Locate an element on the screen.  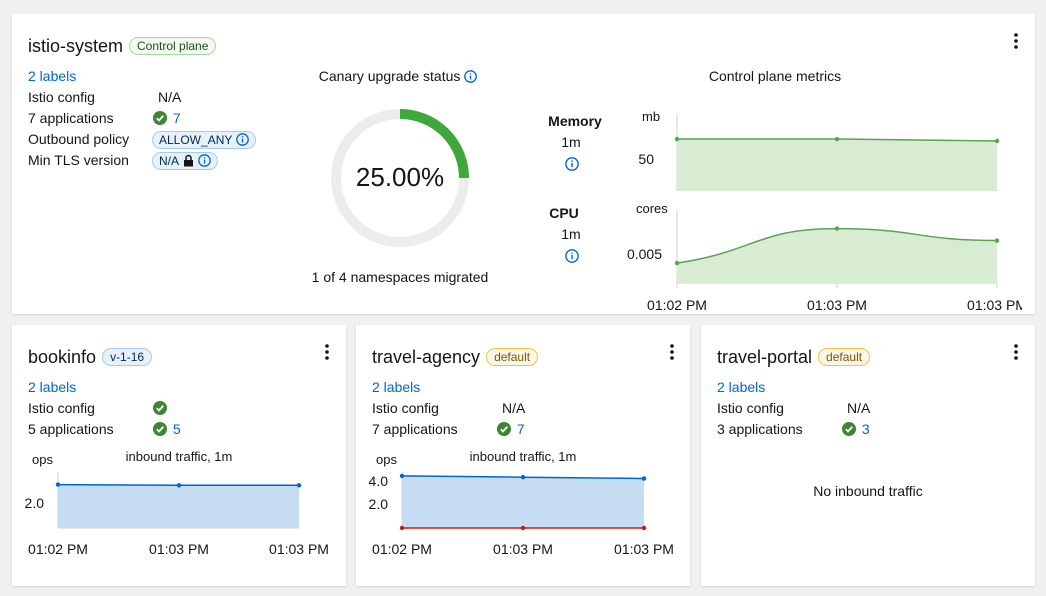
namespace-name: istio-system is located at coordinates (76, 46).